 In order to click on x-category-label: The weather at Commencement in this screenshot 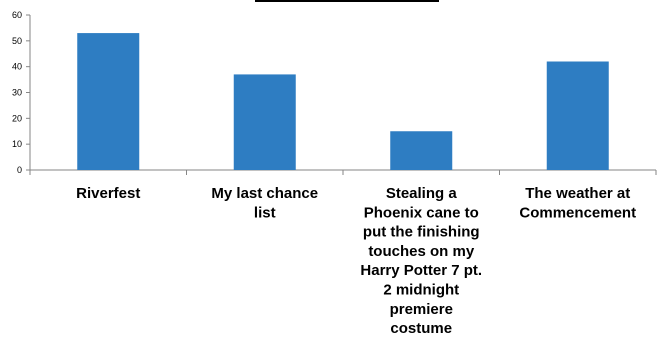, I will do `click(577, 203)`.